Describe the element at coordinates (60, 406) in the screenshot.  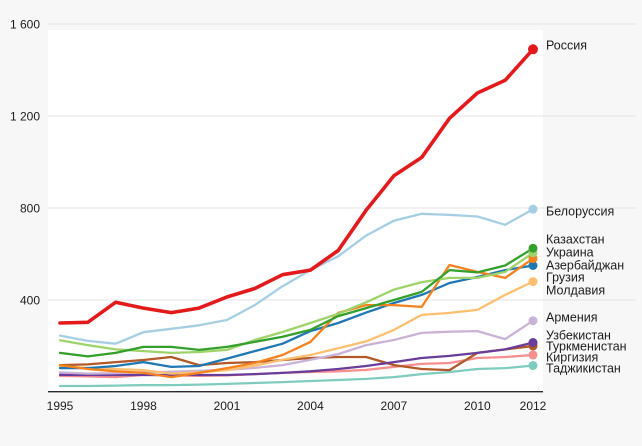
I see `x-tick-label-1995: 1995` at that location.